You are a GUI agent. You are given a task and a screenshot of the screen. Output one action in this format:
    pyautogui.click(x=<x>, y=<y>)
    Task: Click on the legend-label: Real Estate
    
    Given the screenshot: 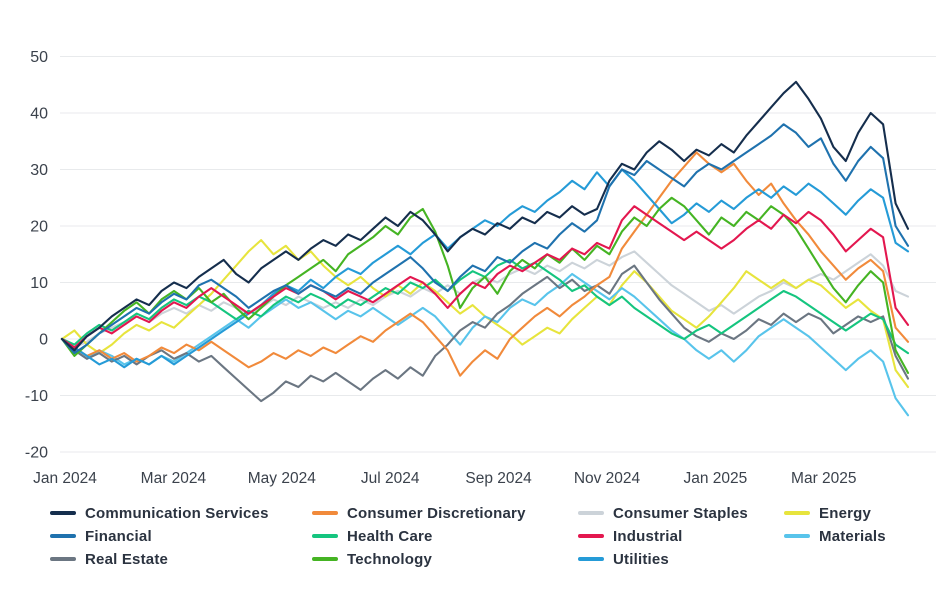 What is the action you would take?
    pyautogui.click(x=127, y=559)
    